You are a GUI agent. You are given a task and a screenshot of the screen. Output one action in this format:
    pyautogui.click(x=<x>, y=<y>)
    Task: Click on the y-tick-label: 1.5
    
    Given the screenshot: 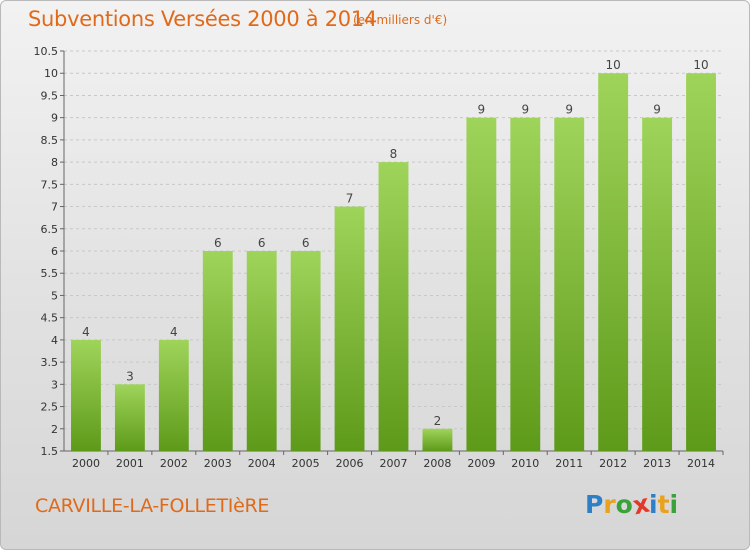 What is the action you would take?
    pyautogui.click(x=50, y=451)
    